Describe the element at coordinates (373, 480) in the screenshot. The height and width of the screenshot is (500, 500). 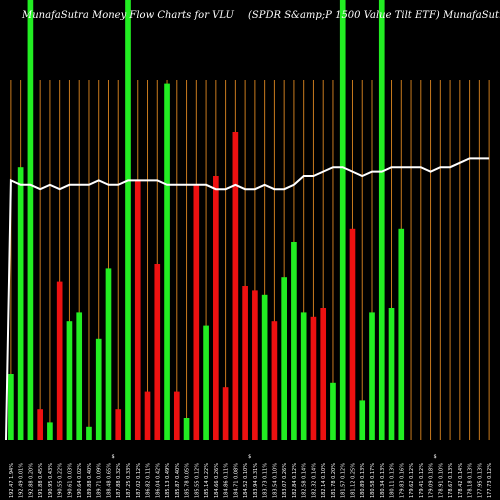
I see `x-tick-label: 180.58 0.17%` at that location.